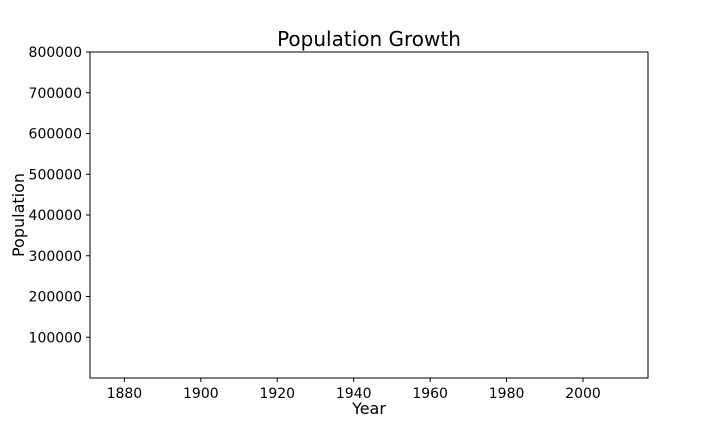 The width and height of the screenshot is (720, 432). Describe the element at coordinates (583, 394) in the screenshot. I see `x-tick-label: 2000` at that location.